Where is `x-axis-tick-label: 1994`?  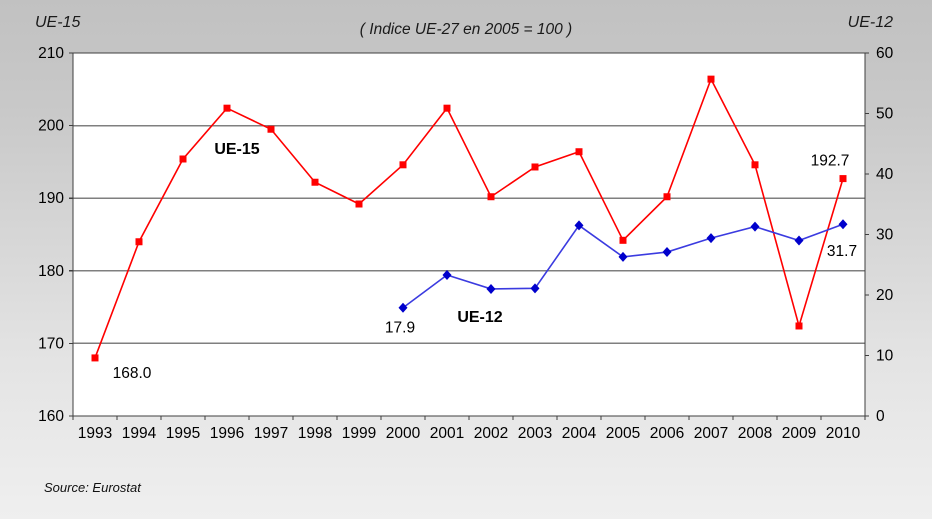 x-axis-tick-label: 1994 is located at coordinates (139, 433).